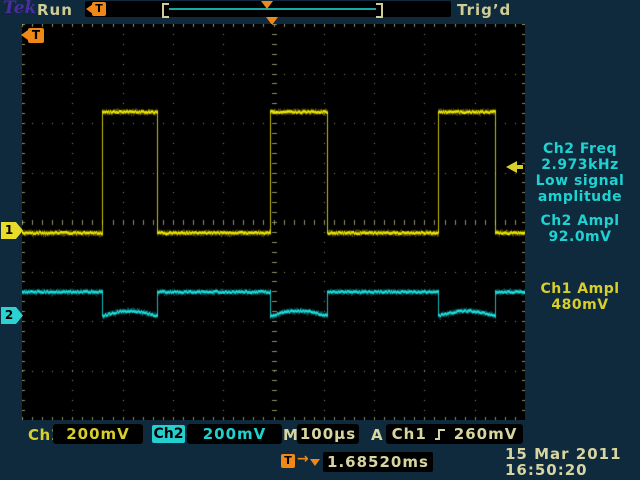 Image resolution: width=640 pixels, height=480 pixels. Describe the element at coordinates (409, 434) in the screenshot. I see `trigger-source: Ch1` at that location.